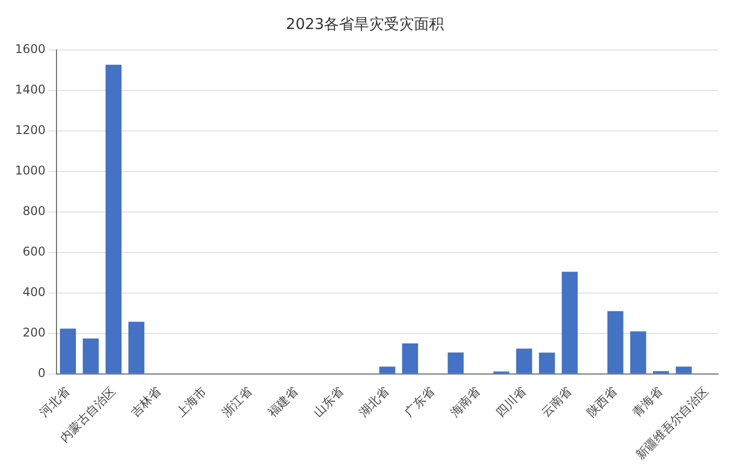 This screenshot has width=740, height=474. I want to click on y-tick-label: 600, so click(34, 251).